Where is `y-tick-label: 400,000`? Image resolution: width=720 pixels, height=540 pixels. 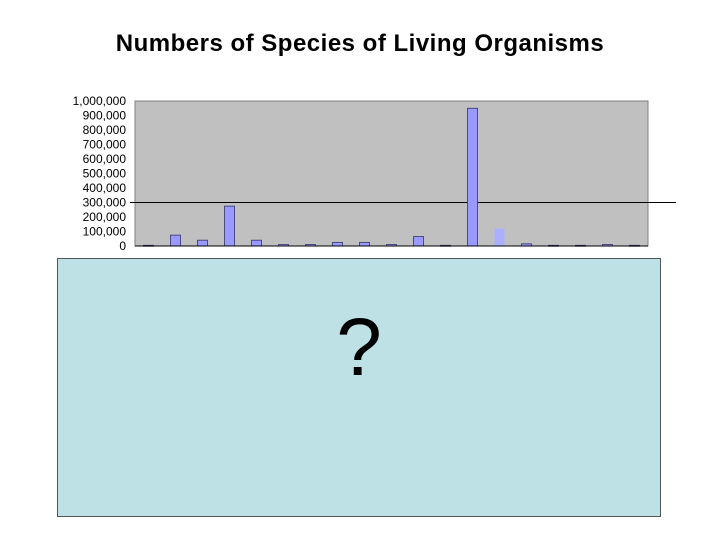
y-tick-label: 400,000 is located at coordinates (105, 188).